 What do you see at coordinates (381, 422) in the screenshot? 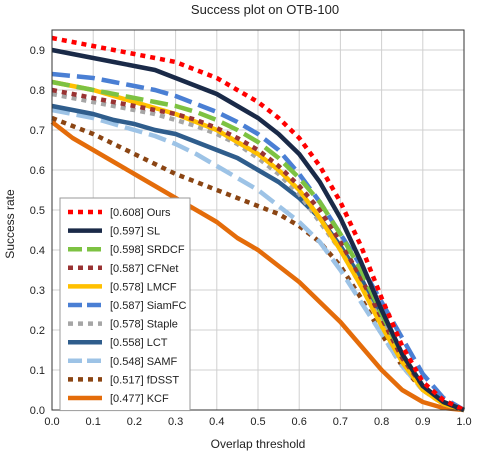
I see `x-tick-label: 0.8` at bounding box center [381, 422].